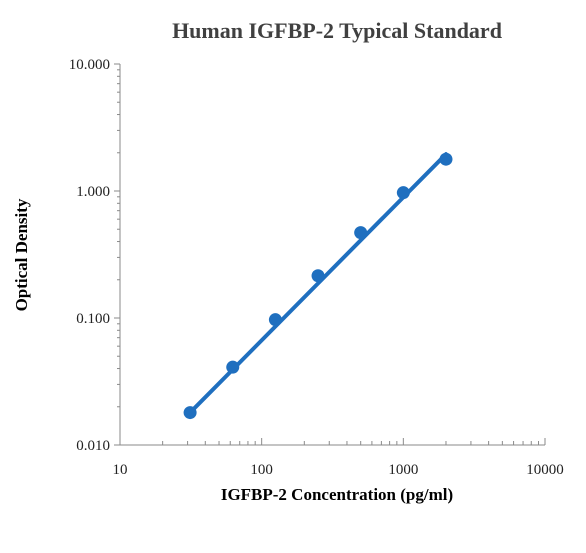 The height and width of the screenshot is (553, 586). Describe the element at coordinates (261, 470) in the screenshot. I see `x-tick-label: 100` at that location.